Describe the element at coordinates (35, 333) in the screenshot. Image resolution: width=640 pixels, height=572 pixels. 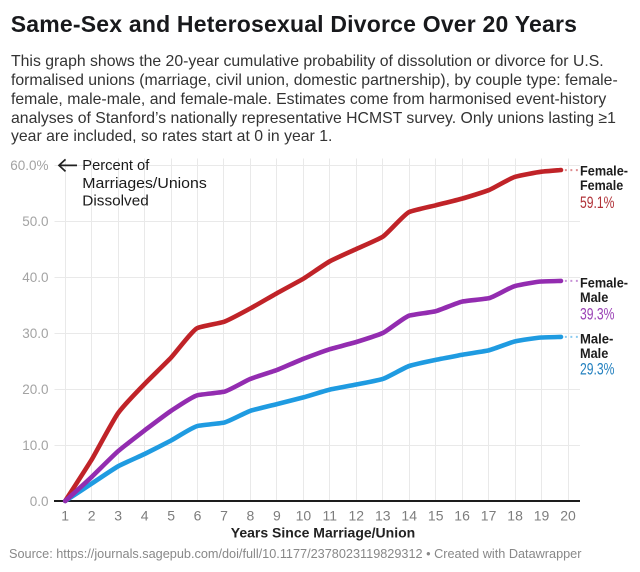
I see `svg-text: 30.0` at that location.